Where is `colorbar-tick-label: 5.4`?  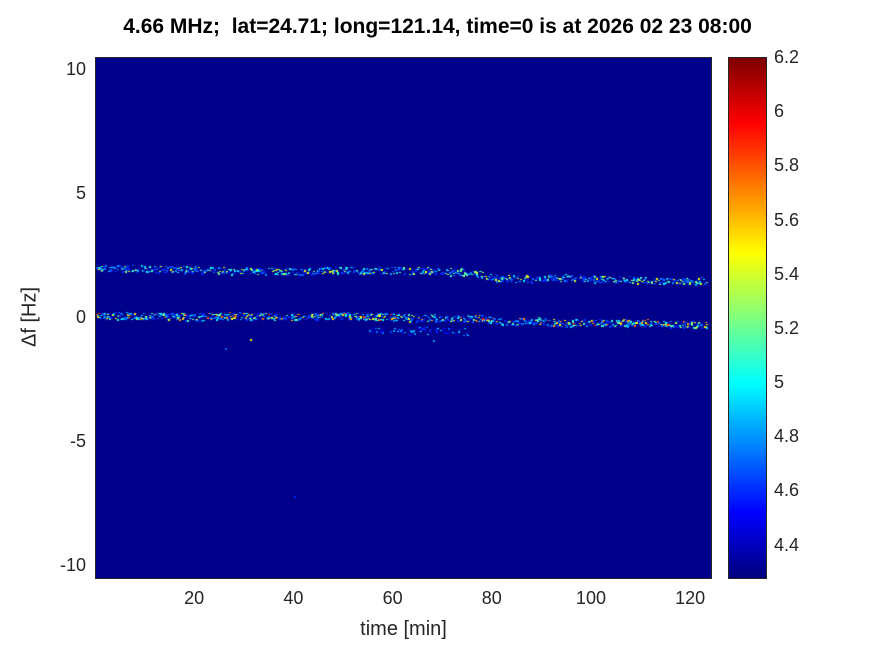 colorbar-tick-label: 5.4 is located at coordinates (787, 273).